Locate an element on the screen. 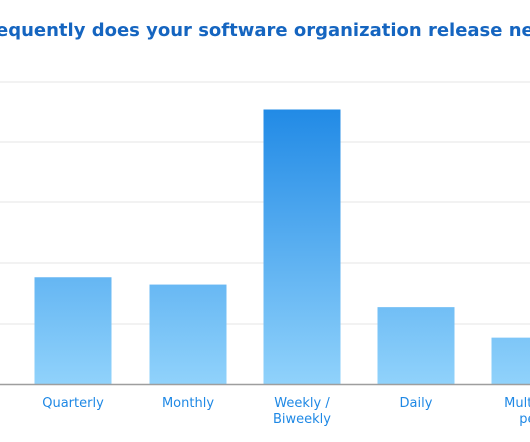 This screenshot has height=442, width=530. x-tick-label: Multipleper is located at coordinates (517, 411).